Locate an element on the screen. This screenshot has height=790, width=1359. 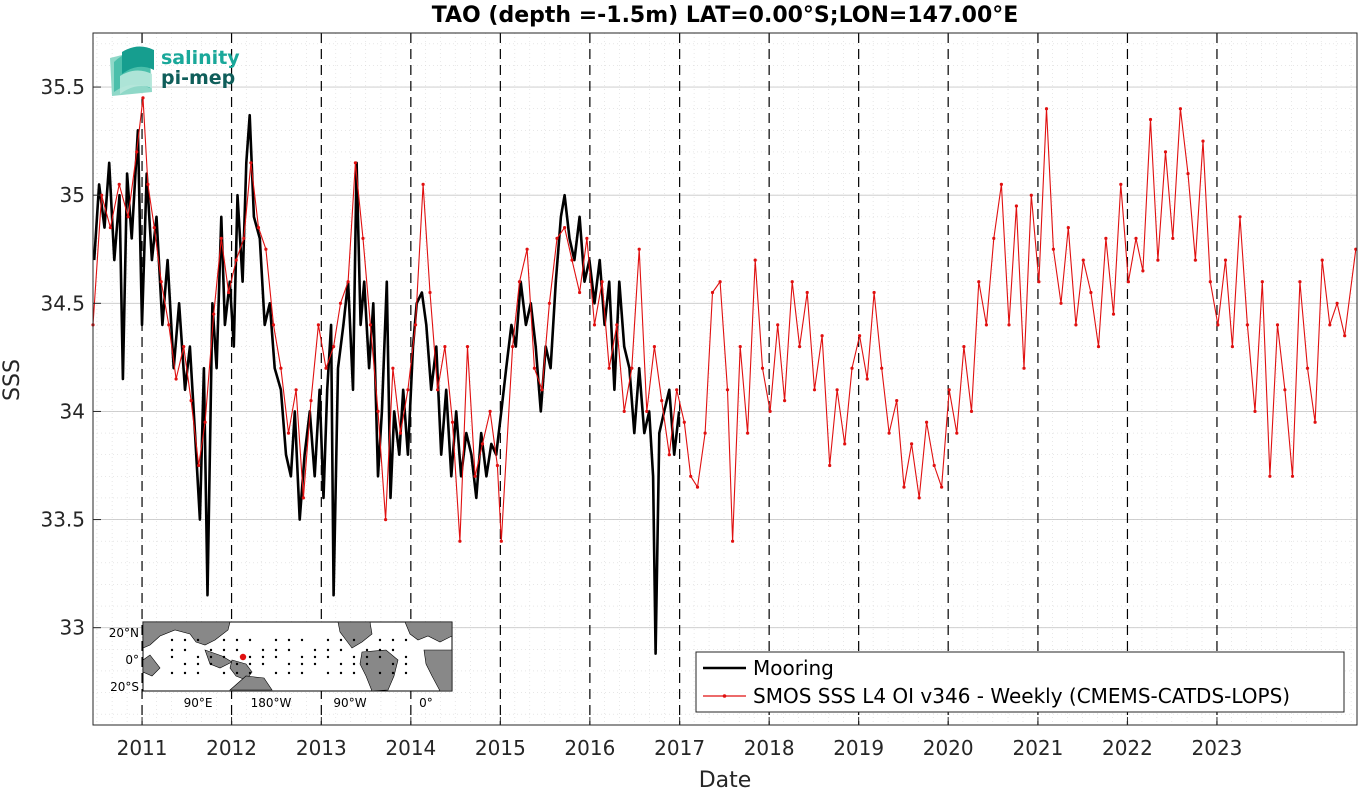
x-tick-label: 2022 is located at coordinates (1127, 748).